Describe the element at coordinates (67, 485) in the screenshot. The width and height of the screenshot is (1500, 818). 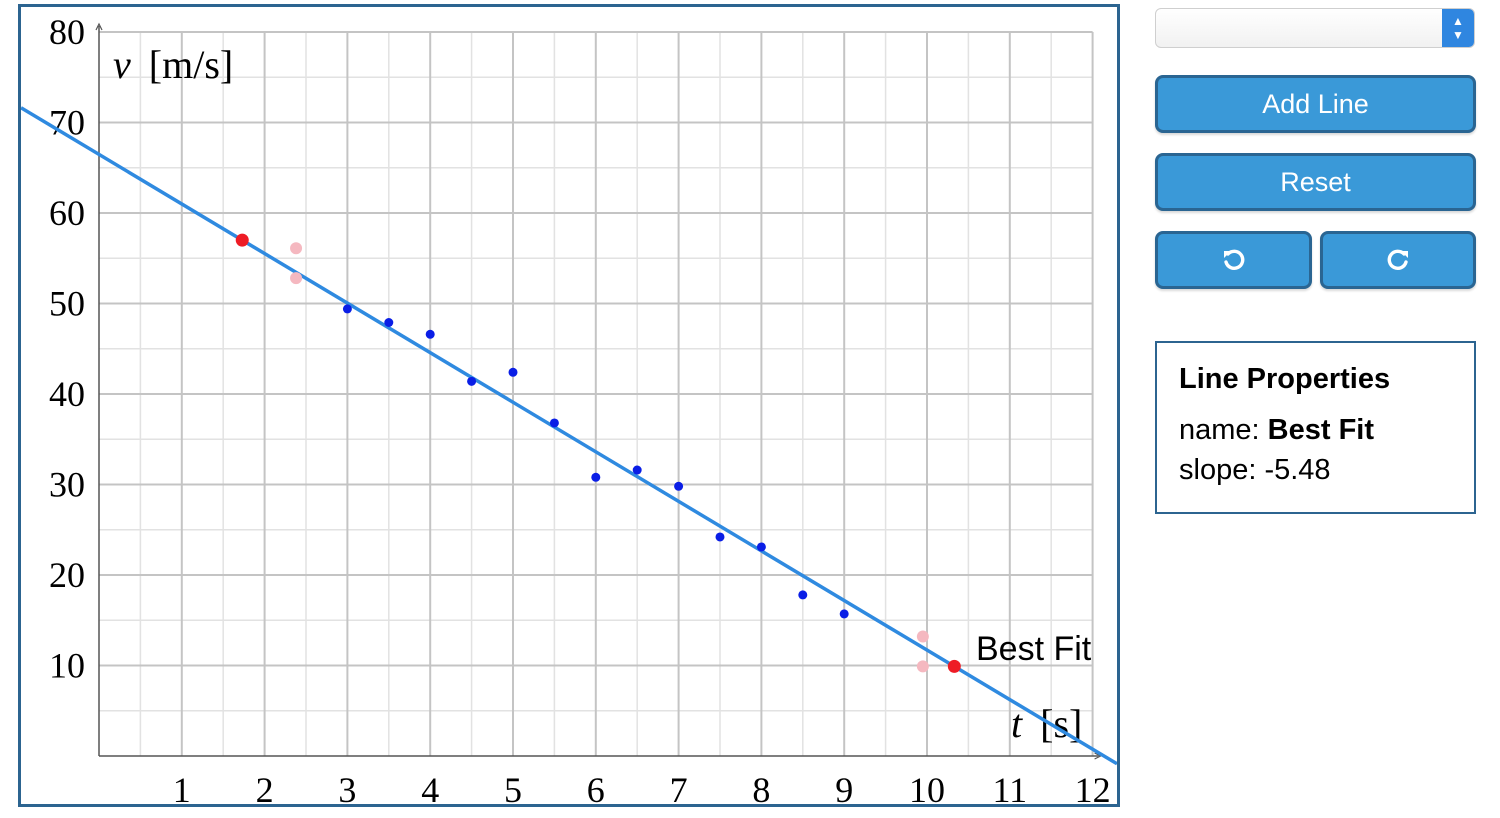
I see `y-tick-label: 30` at that location.